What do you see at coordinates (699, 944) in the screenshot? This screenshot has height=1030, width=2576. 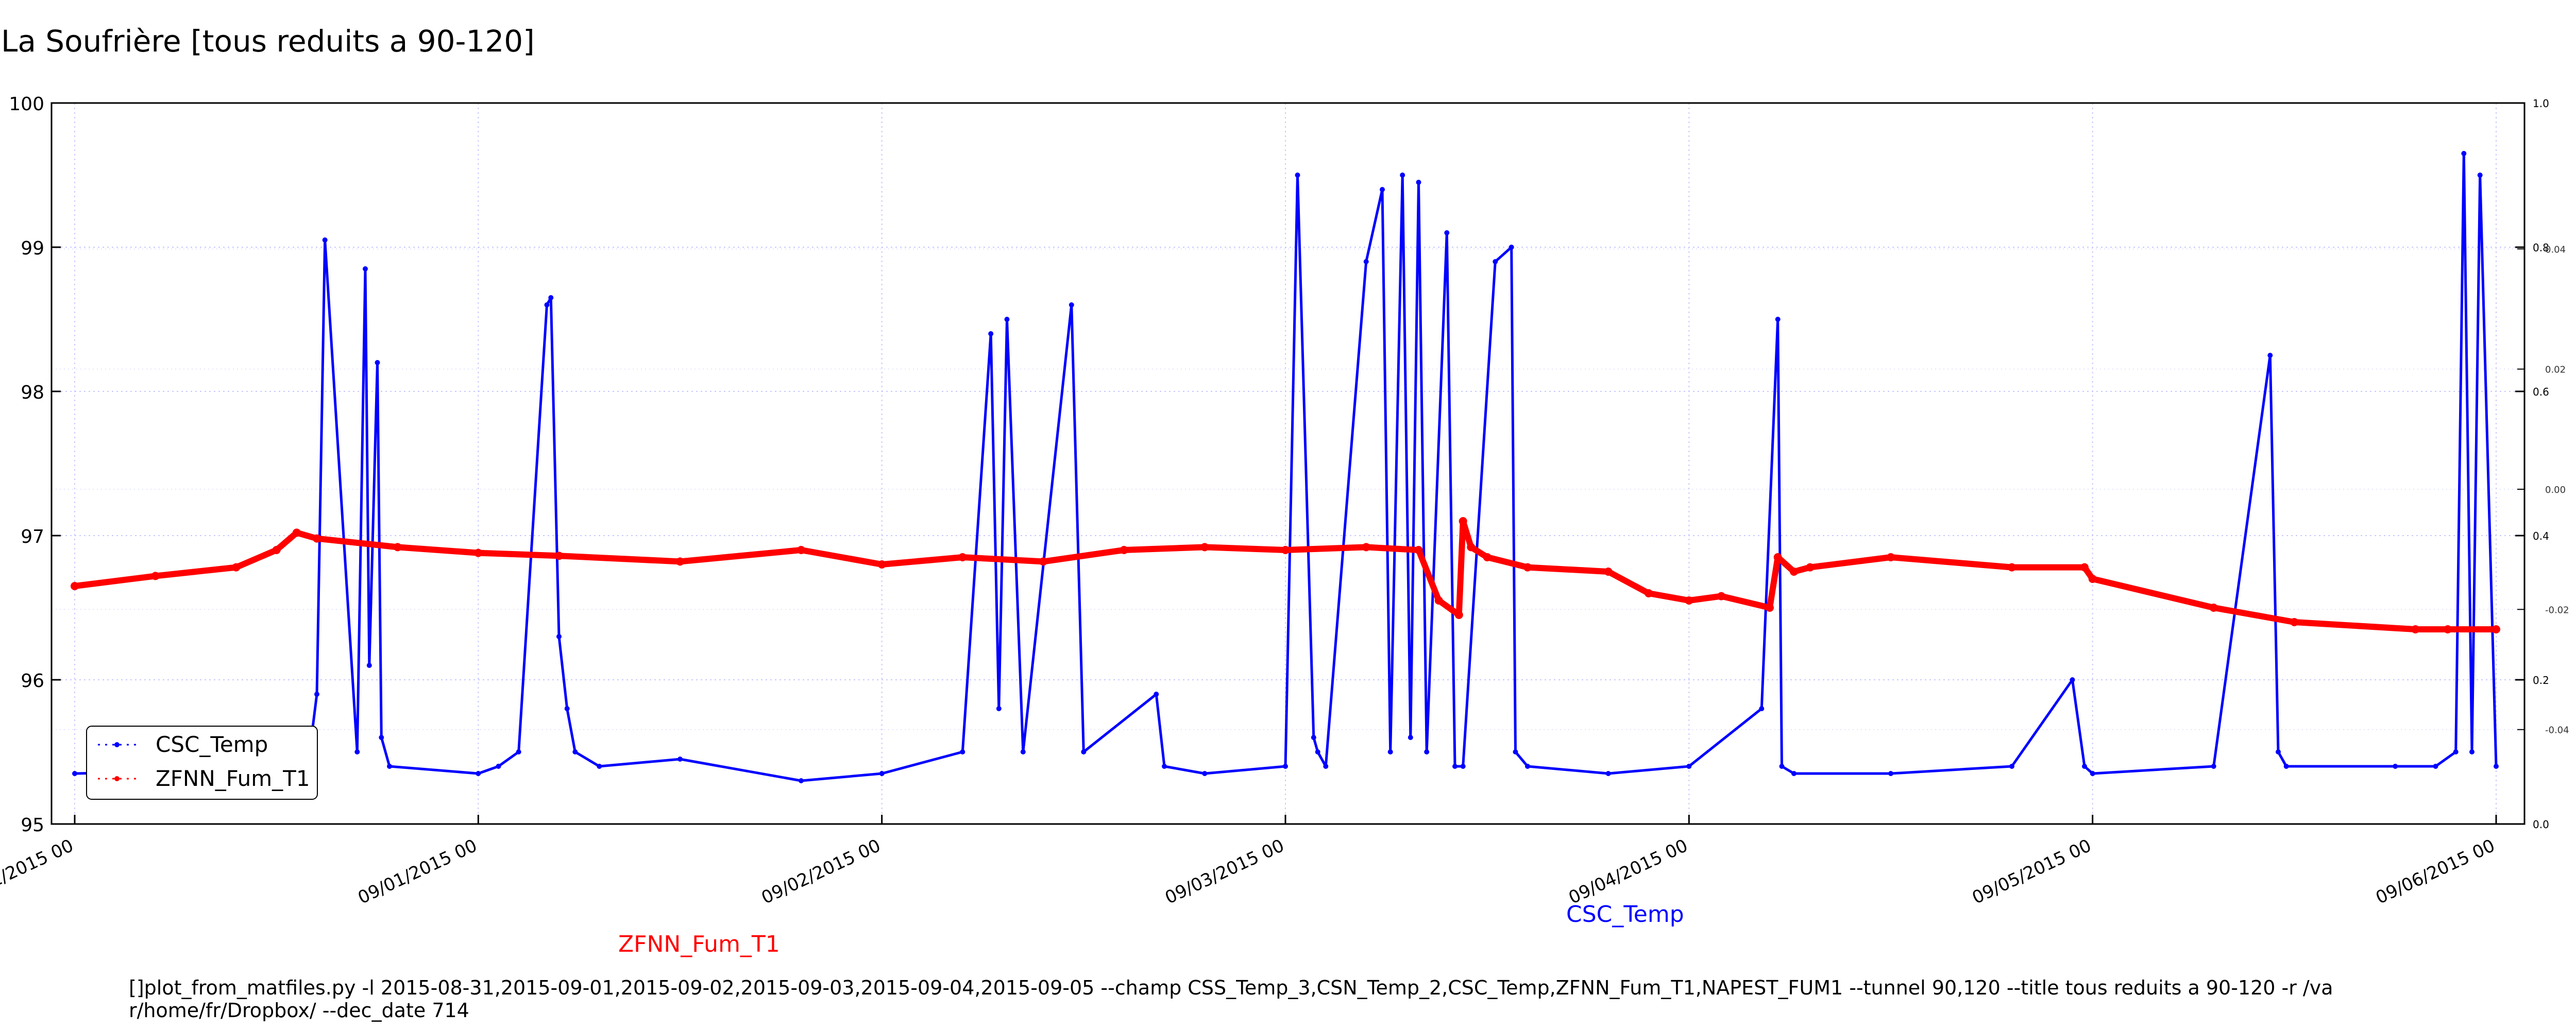 I see `floating-label-zfnn: ZFNN_Fum_T1` at bounding box center [699, 944].